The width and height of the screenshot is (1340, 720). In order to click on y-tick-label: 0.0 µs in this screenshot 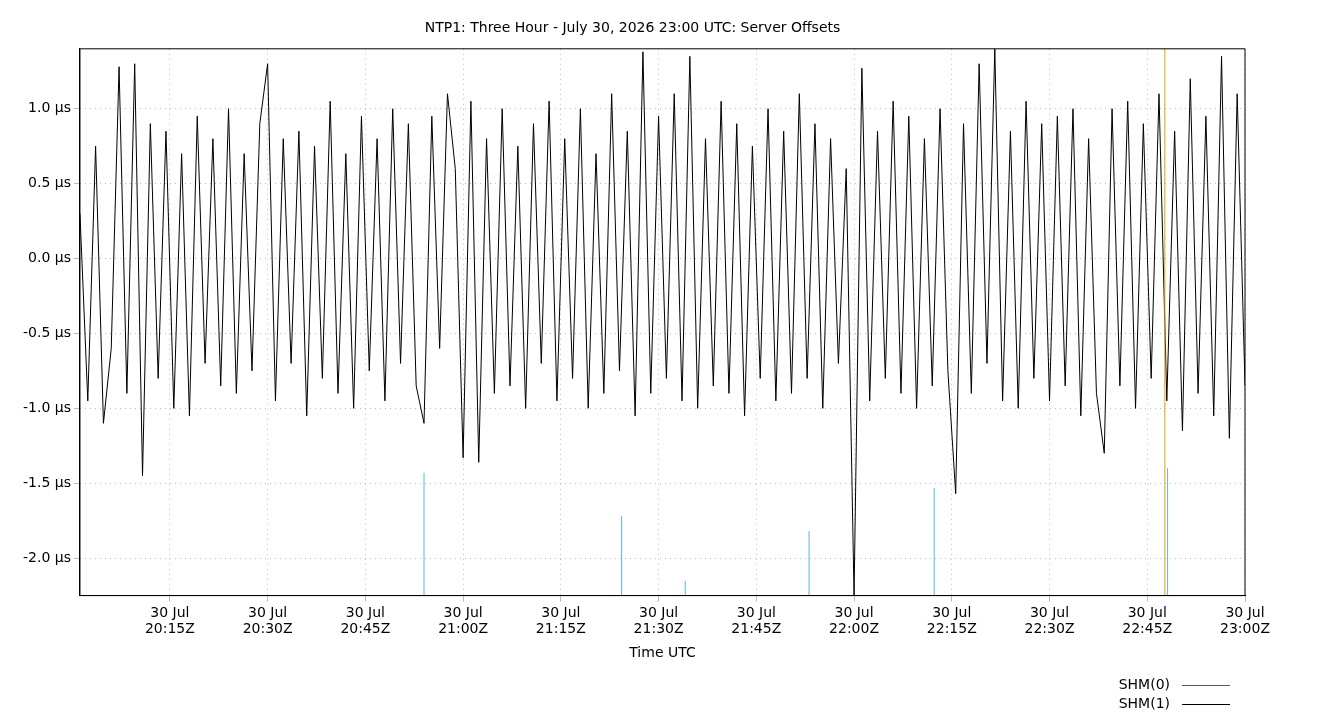, I will do `click(49, 257)`.